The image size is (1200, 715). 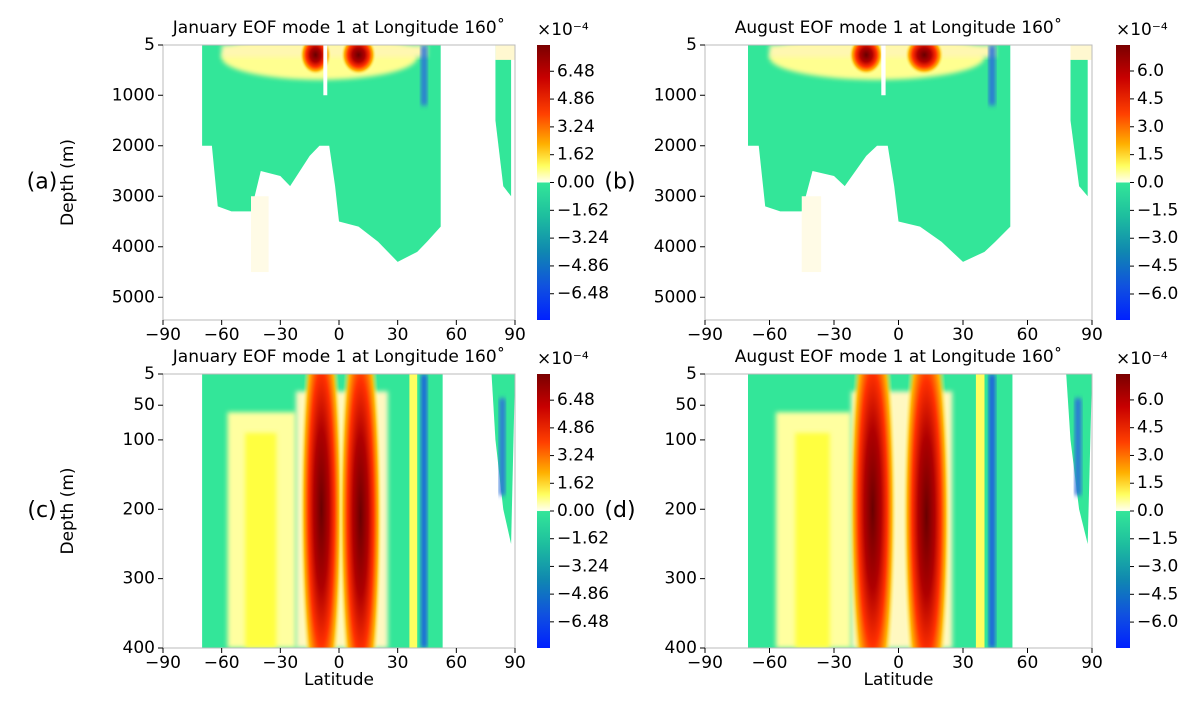 What do you see at coordinates (576, 511) in the screenshot?
I see `colorbar-tick-label: 0.00` at bounding box center [576, 511].